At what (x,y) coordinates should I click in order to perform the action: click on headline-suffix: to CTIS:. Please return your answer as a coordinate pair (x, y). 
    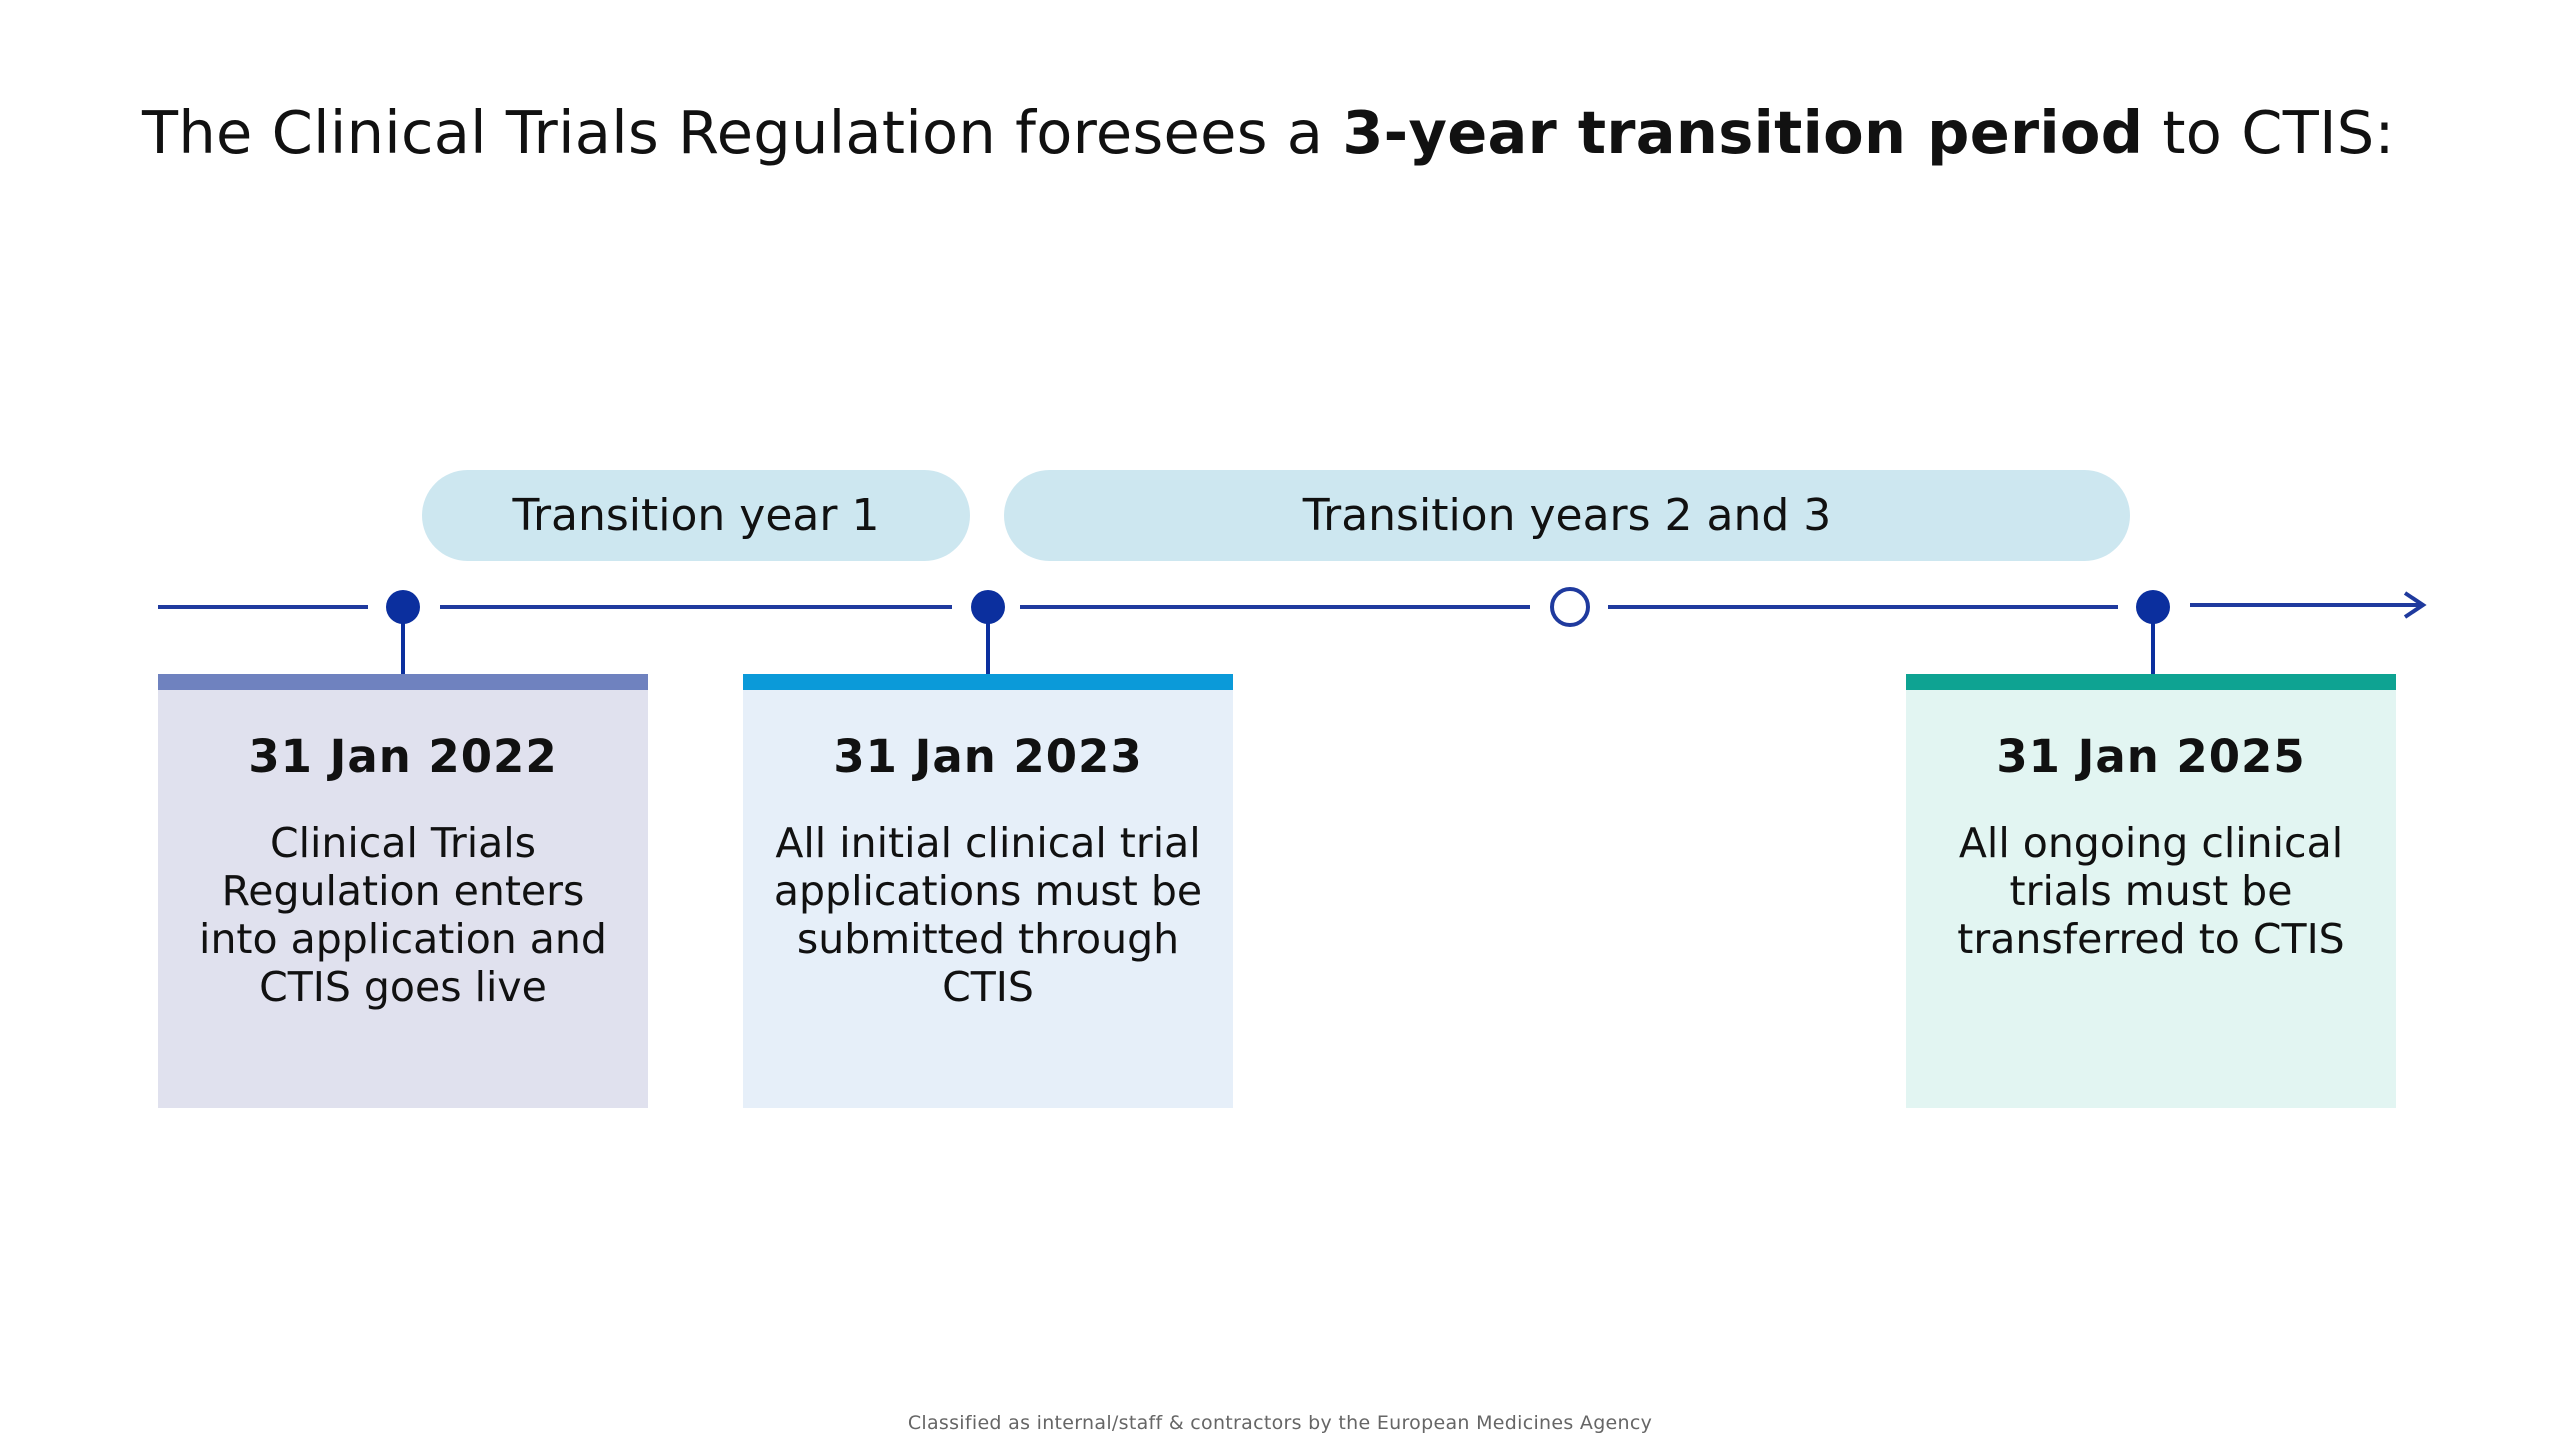
    Looking at the image, I should click on (2269, 132).